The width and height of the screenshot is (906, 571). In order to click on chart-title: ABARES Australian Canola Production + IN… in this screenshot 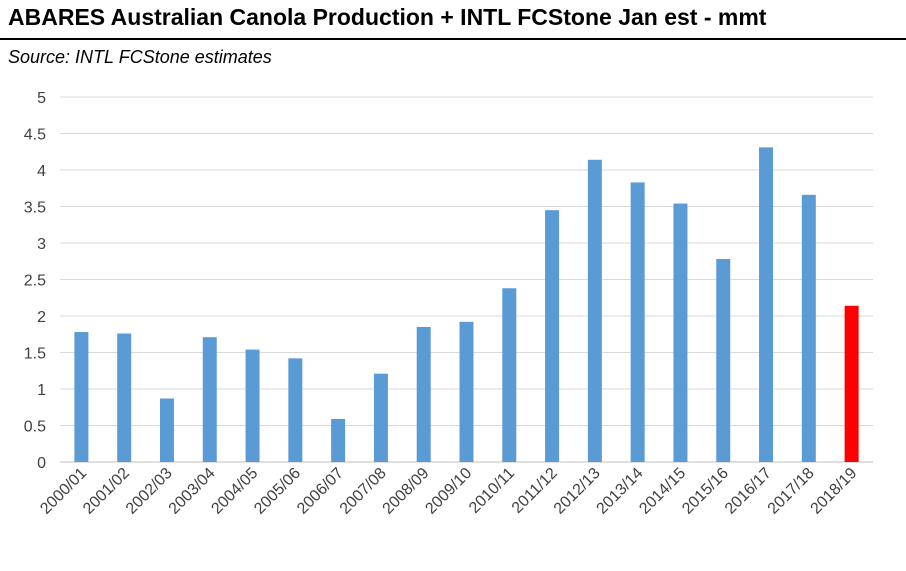, I will do `click(387, 17)`.